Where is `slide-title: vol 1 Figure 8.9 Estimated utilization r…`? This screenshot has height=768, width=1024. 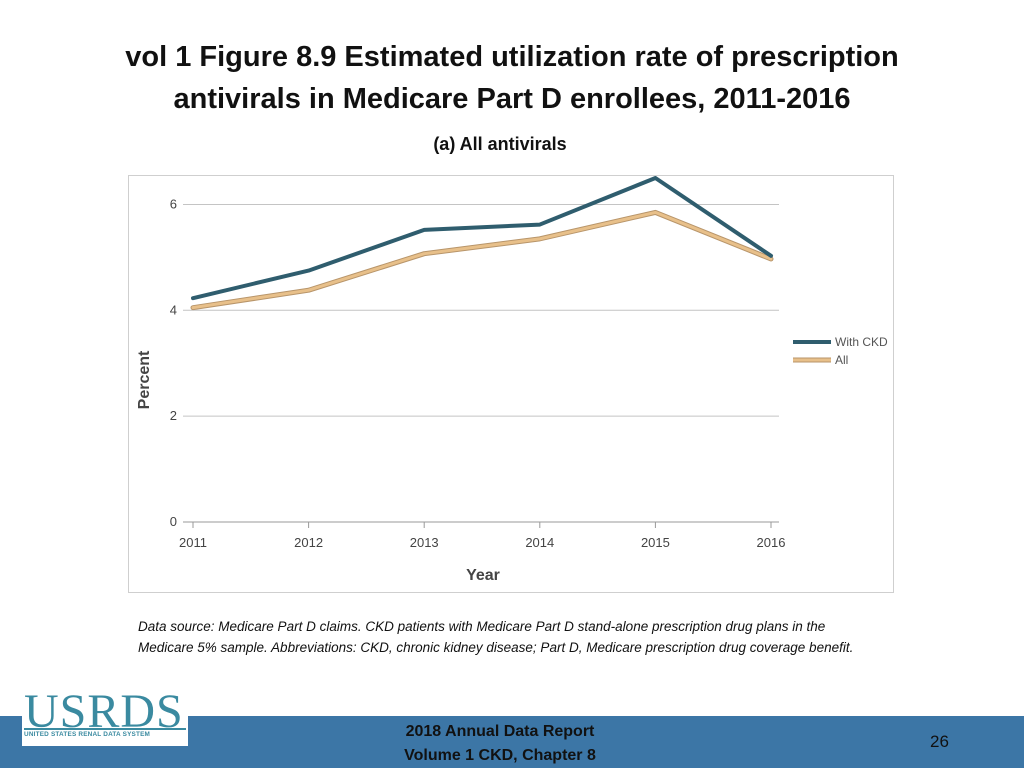
slide-title: vol 1 Figure 8.9 Estimated utilization r… is located at coordinates (512, 78).